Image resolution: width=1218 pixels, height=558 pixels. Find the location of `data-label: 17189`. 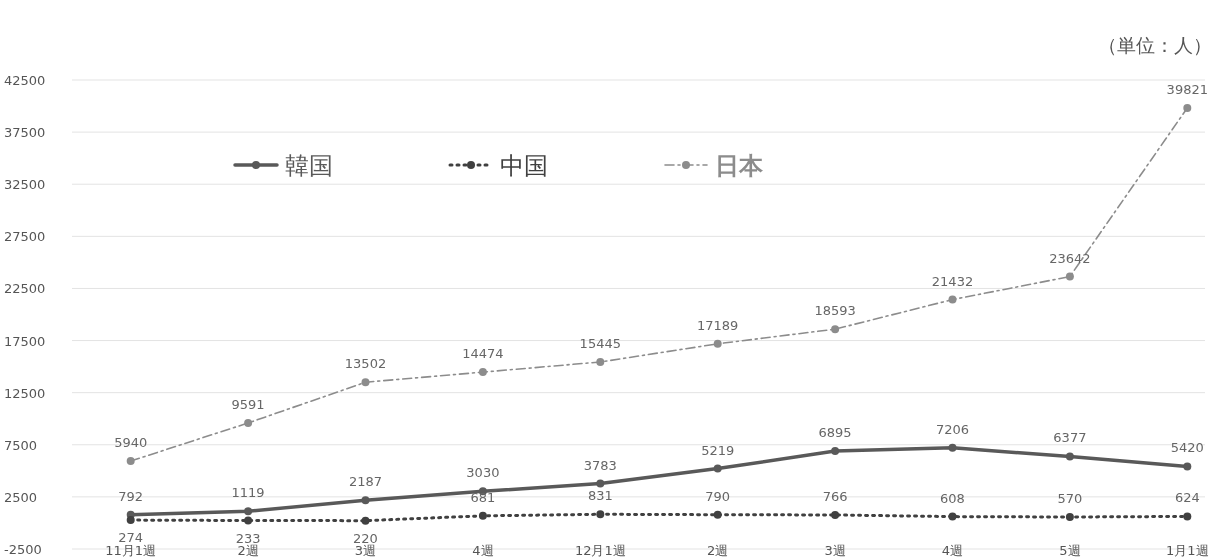

data-label: 17189 is located at coordinates (718, 325).